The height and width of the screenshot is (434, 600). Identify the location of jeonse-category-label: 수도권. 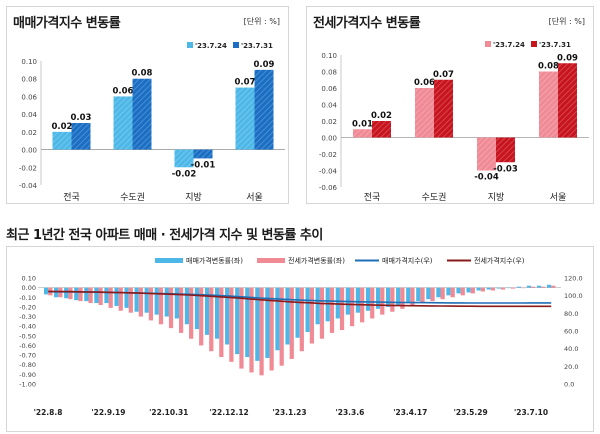
(434, 197).